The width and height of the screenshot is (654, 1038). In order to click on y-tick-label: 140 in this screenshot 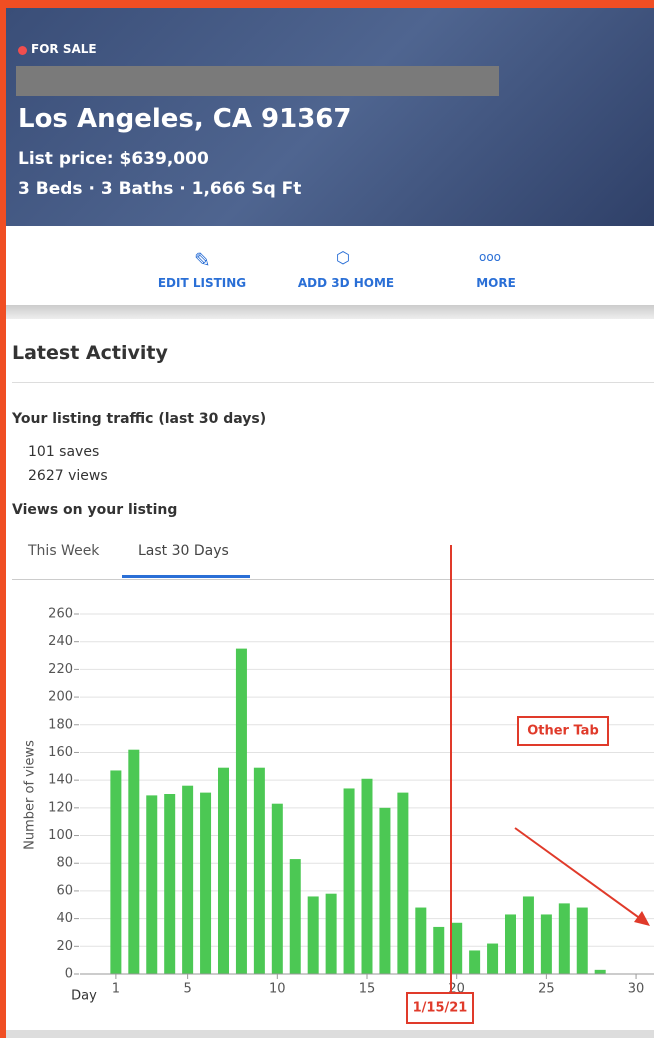, I will do `click(60, 780)`.